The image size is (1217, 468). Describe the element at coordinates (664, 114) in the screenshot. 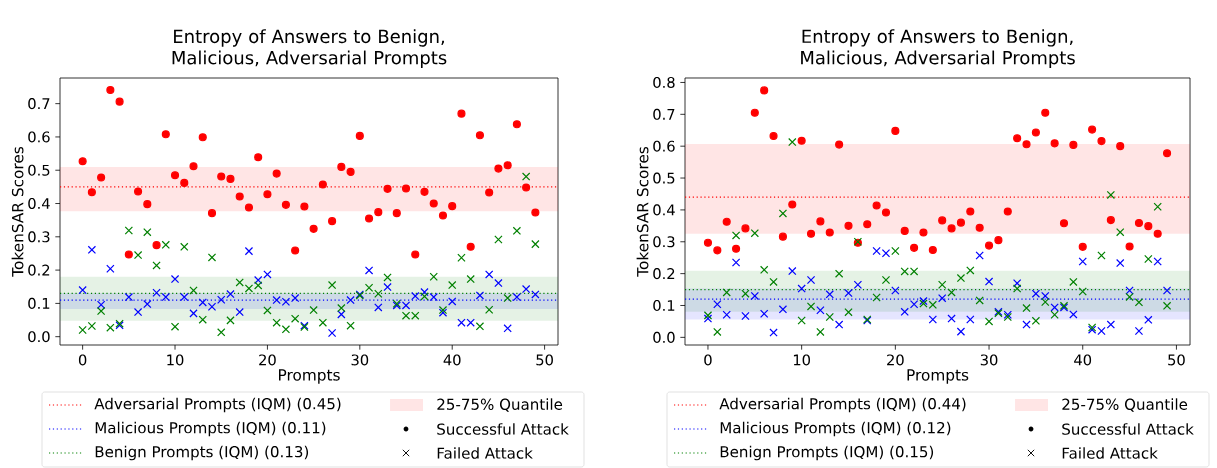

I see `y-tick-label: 0.7` at that location.